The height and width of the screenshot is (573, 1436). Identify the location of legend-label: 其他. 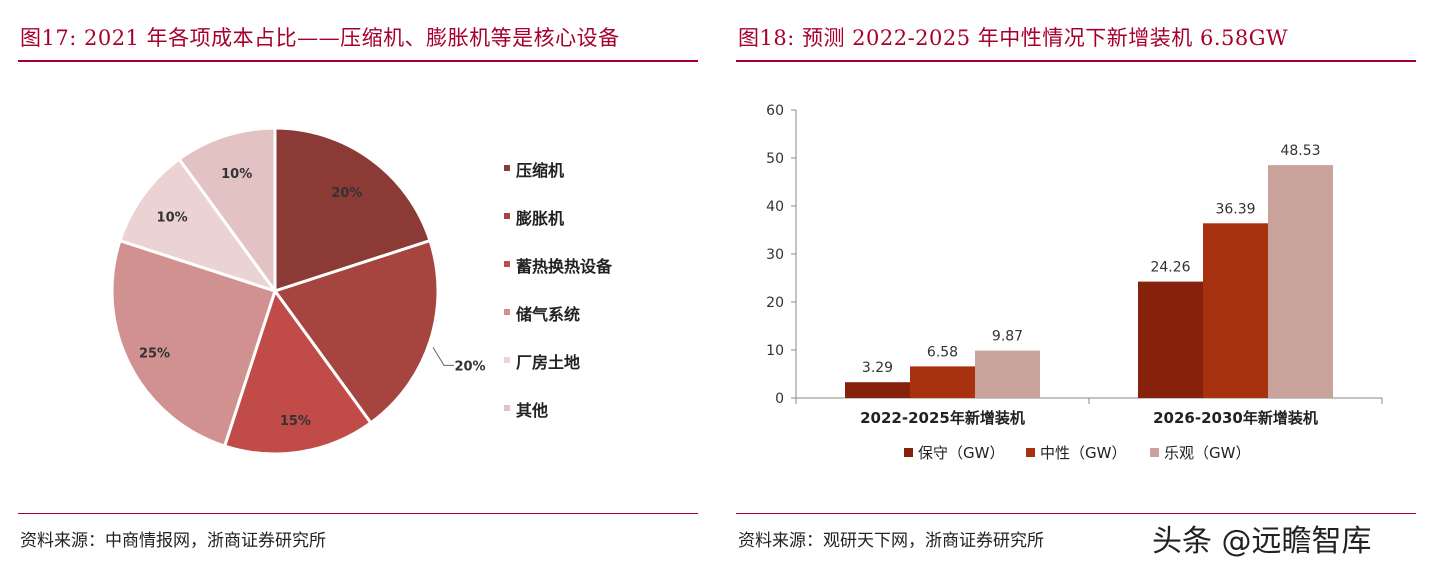
(532, 410).